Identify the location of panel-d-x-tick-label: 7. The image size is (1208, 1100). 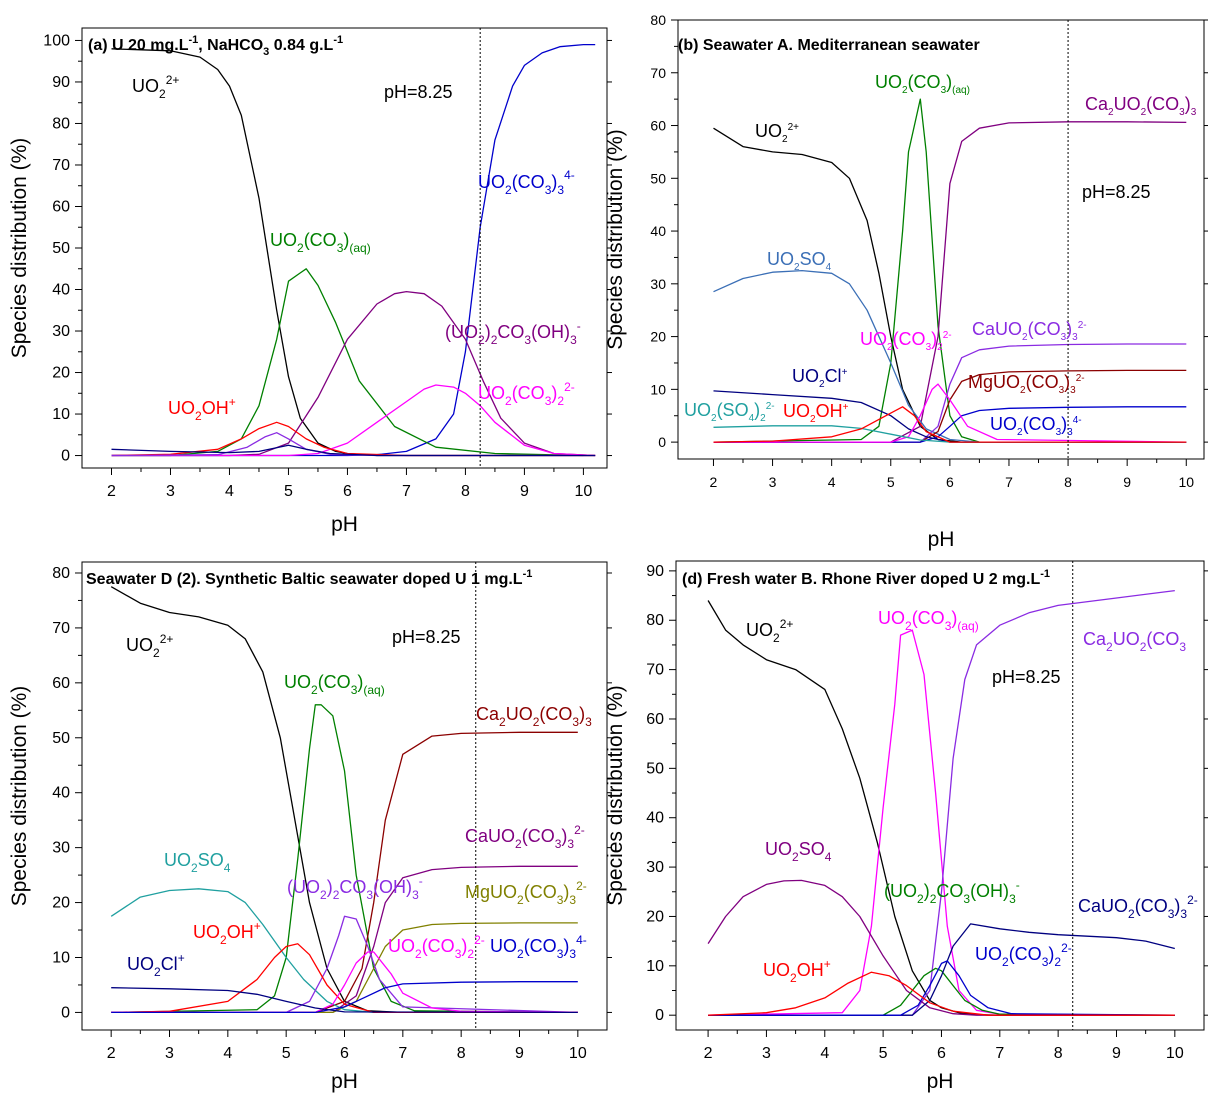
(999, 1053).